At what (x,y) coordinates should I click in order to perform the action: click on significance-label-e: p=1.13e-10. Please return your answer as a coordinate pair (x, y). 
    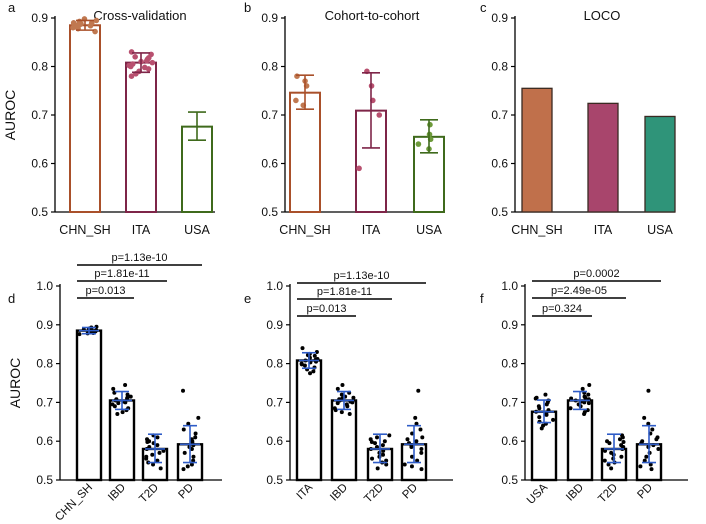
    Looking at the image, I should click on (362, 276).